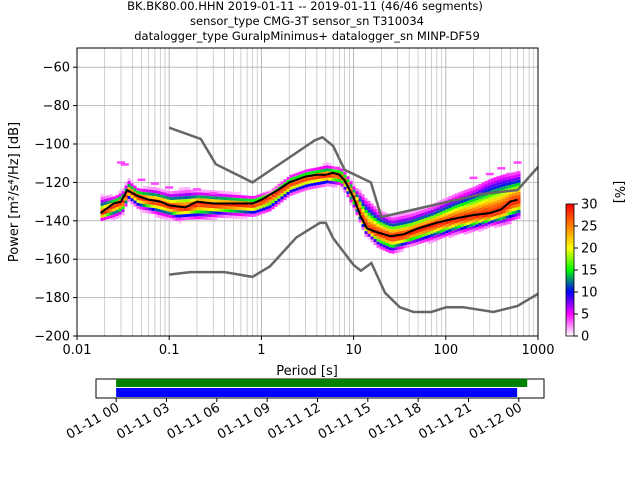 This screenshot has height=484, width=640. Describe the element at coordinates (307, 21) in the screenshot. I see `chart-title-line-2: sensor_type CMG-3T sensor_sn T310034` at that location.